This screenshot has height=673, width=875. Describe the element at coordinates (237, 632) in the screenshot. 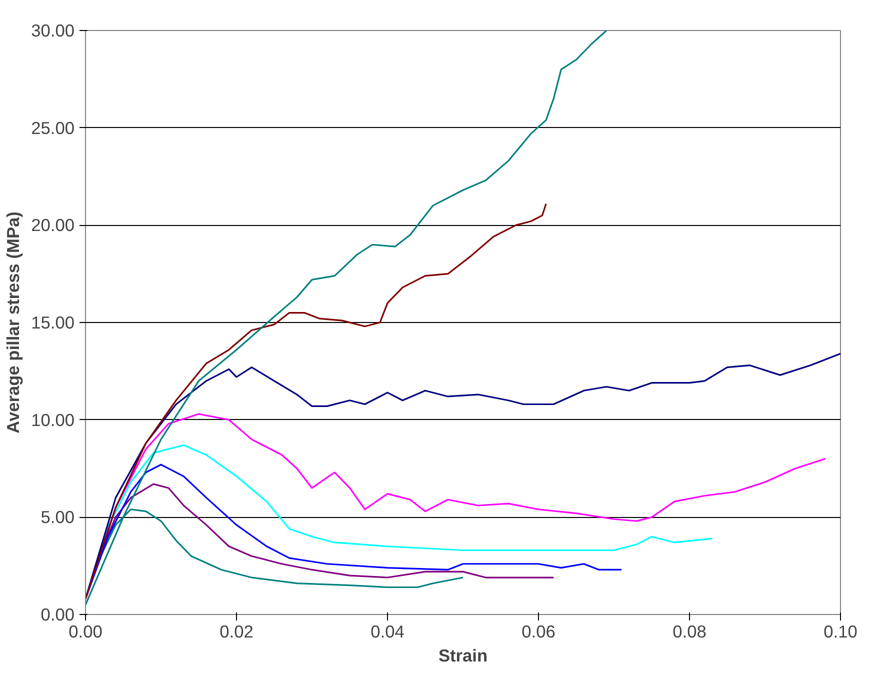

I see `x-tick-label: 0.02` at that location.